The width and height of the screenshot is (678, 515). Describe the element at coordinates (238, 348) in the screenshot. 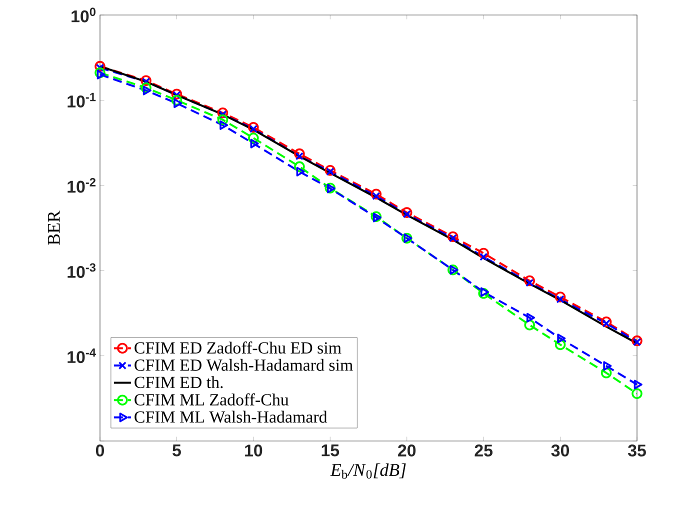

I see `legend-label: CFIM ED Zadoff-Chu ED sim` at that location.